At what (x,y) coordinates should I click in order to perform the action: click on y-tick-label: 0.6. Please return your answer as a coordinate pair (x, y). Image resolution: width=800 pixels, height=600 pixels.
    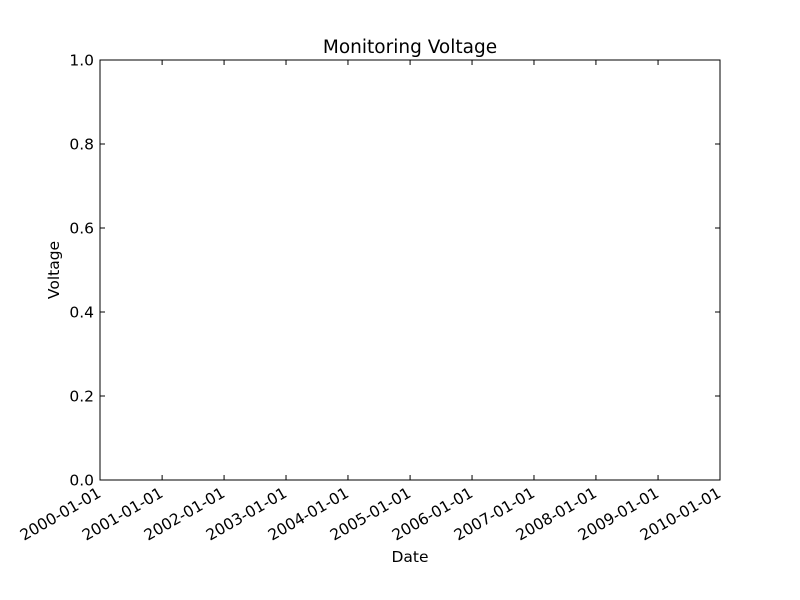
    Looking at the image, I should click on (81, 229).